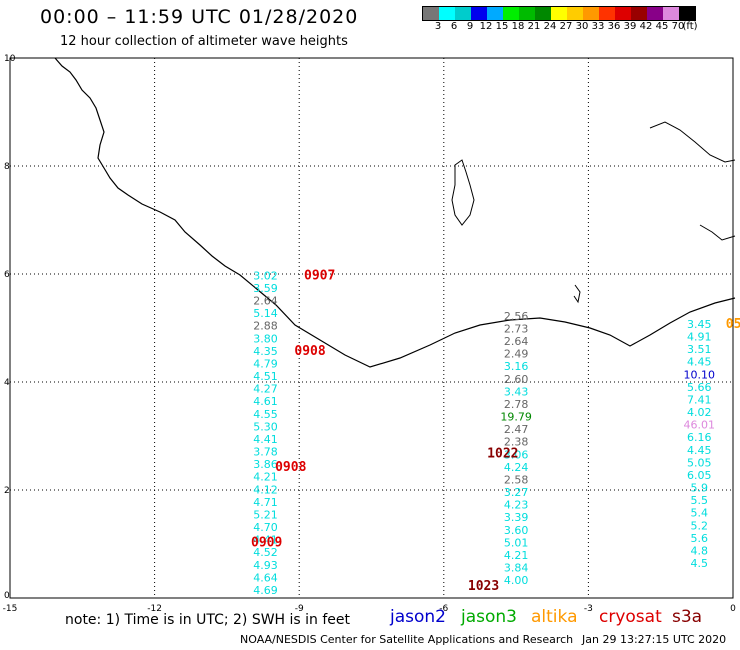  What do you see at coordinates (699, 349) in the screenshot?
I see `swh-value: 3.51` at bounding box center [699, 349].